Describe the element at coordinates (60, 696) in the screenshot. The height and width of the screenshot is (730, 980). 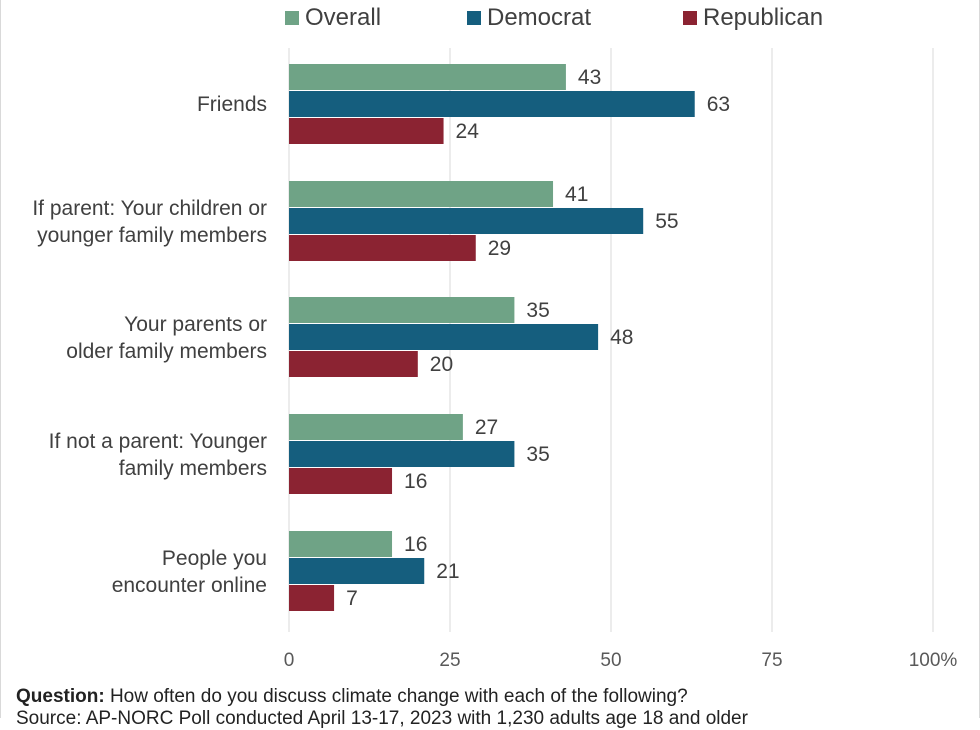
I see `question-label: Question:` at that location.